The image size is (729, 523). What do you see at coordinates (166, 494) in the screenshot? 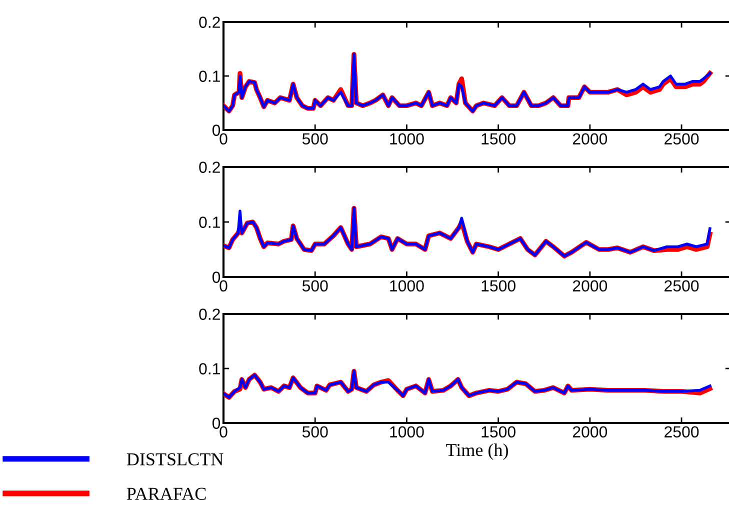
I see `legend-label: PARAFAC` at bounding box center [166, 494].